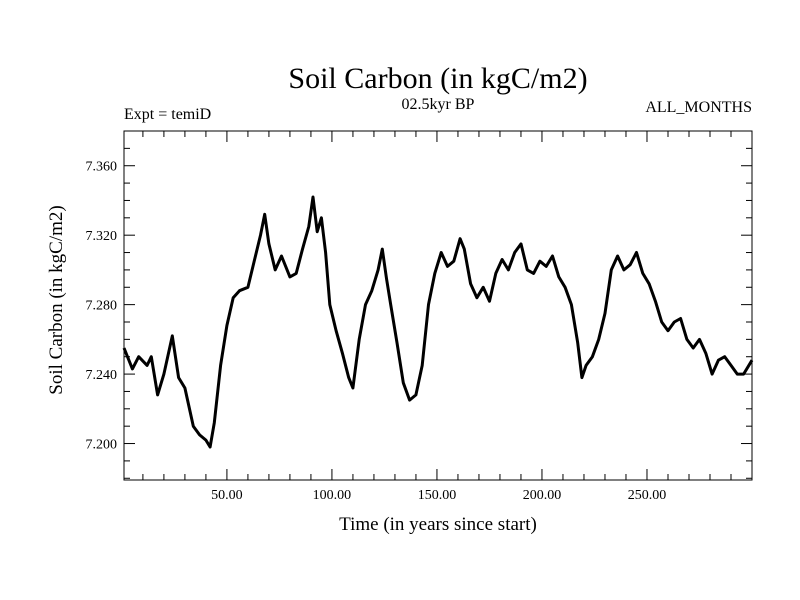  Describe the element at coordinates (56, 299) in the screenshot. I see `y-axis-label: Soil Carbon (in kgC/m2)` at that location.